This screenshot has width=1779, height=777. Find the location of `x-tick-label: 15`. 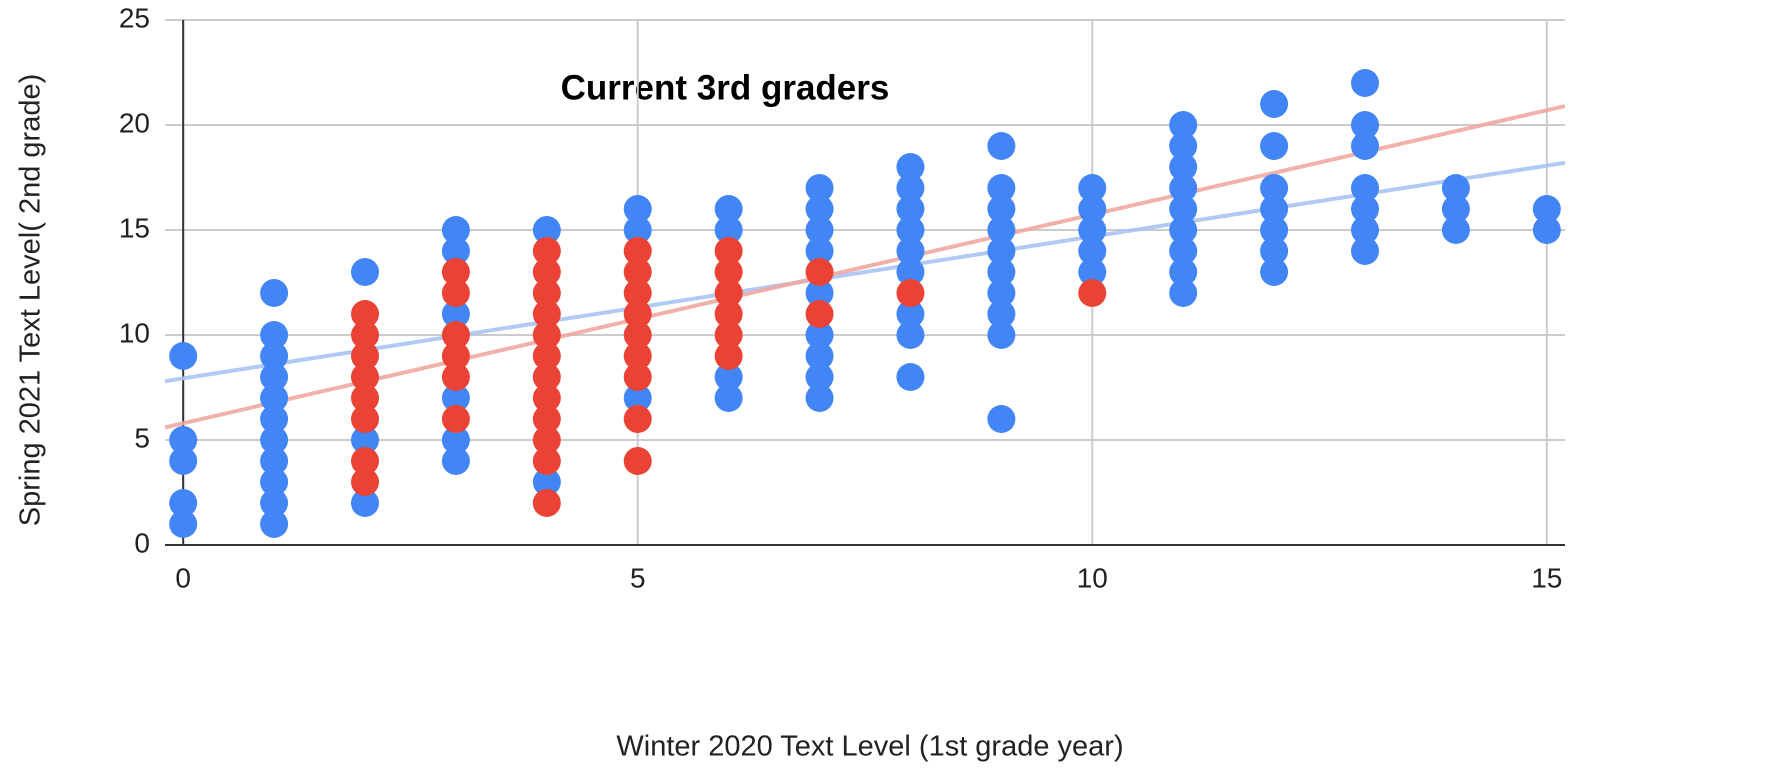

x-tick-label: 15 is located at coordinates (1546, 577).